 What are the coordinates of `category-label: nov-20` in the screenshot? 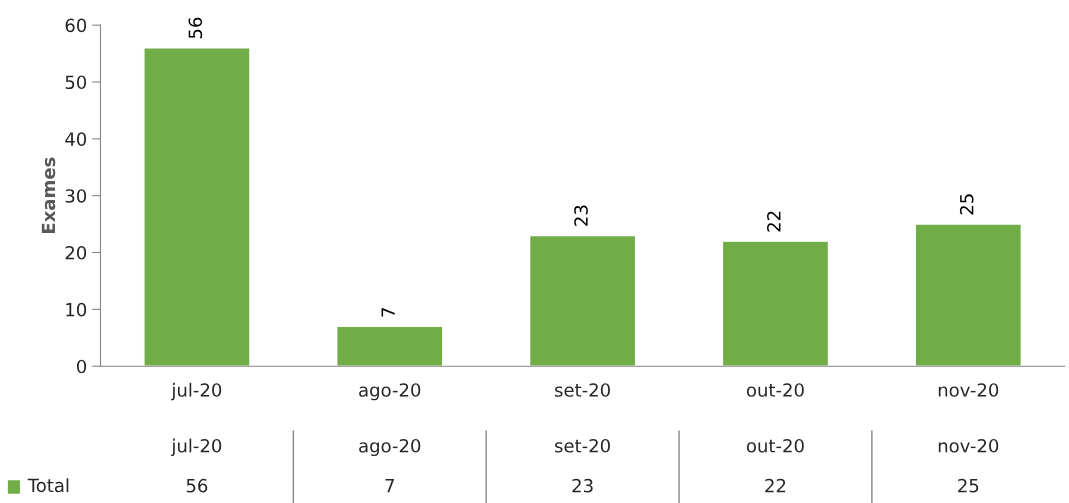 It's located at (968, 445).